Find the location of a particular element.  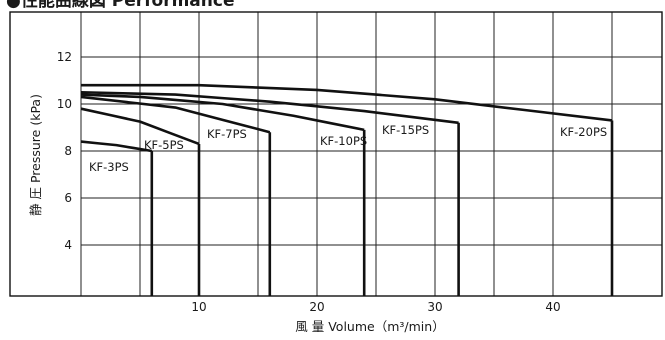

chart-title: ●性能曲線図 Performance is located at coordinates (120, 5).